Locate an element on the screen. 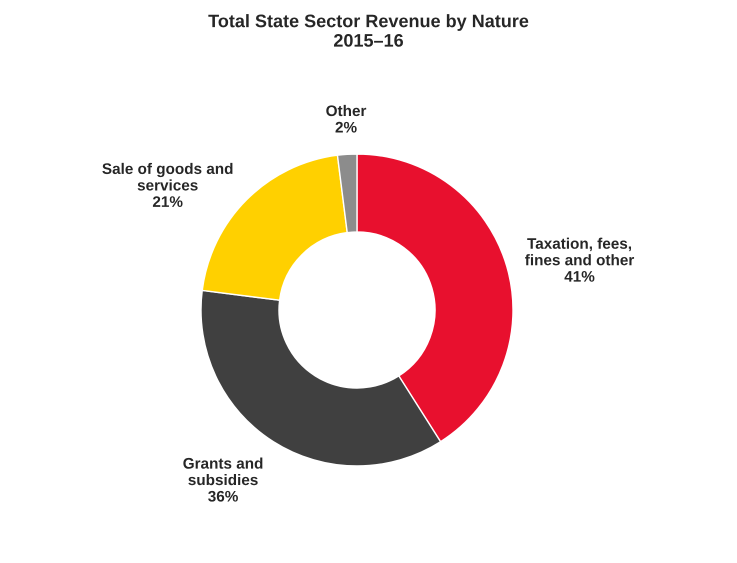  data-label: 2% is located at coordinates (346, 127).